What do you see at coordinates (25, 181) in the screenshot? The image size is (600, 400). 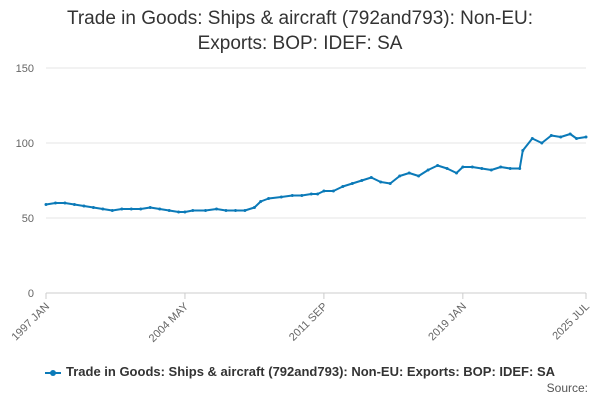 I see `y-axis: 0 50 100 150` at bounding box center [25, 181].